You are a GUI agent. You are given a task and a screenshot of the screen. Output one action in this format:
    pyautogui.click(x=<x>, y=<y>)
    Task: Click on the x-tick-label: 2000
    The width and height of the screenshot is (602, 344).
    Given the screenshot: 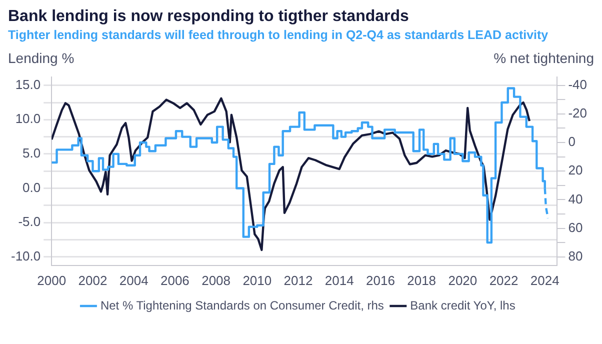 What is the action you would take?
    pyautogui.click(x=51, y=280)
    